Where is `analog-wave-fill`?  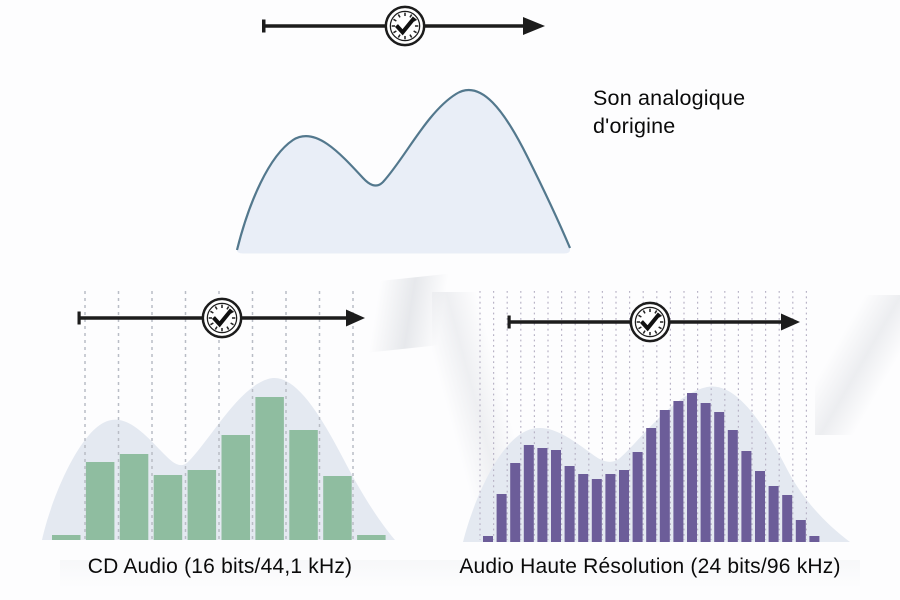 analog-wave-fill is located at coordinates (403, 171).